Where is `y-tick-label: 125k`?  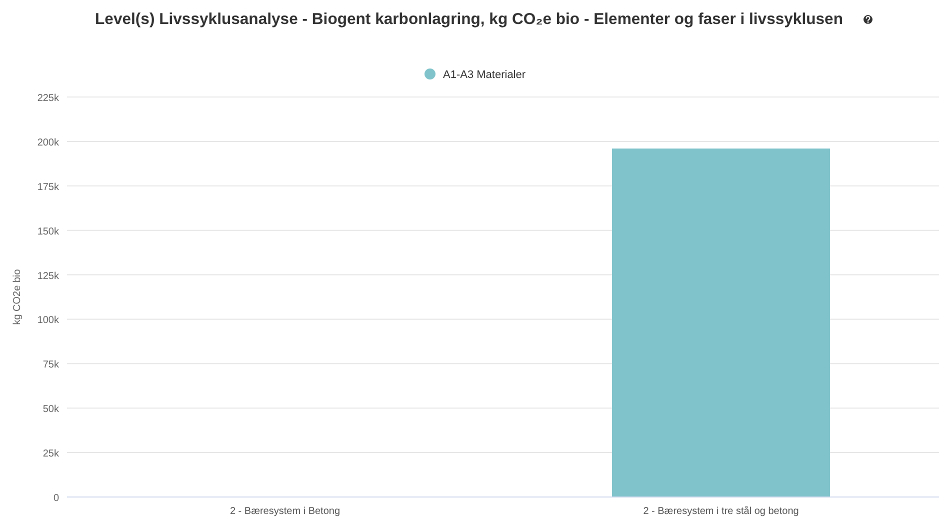
y-tick-label: 125k is located at coordinates (48, 276).